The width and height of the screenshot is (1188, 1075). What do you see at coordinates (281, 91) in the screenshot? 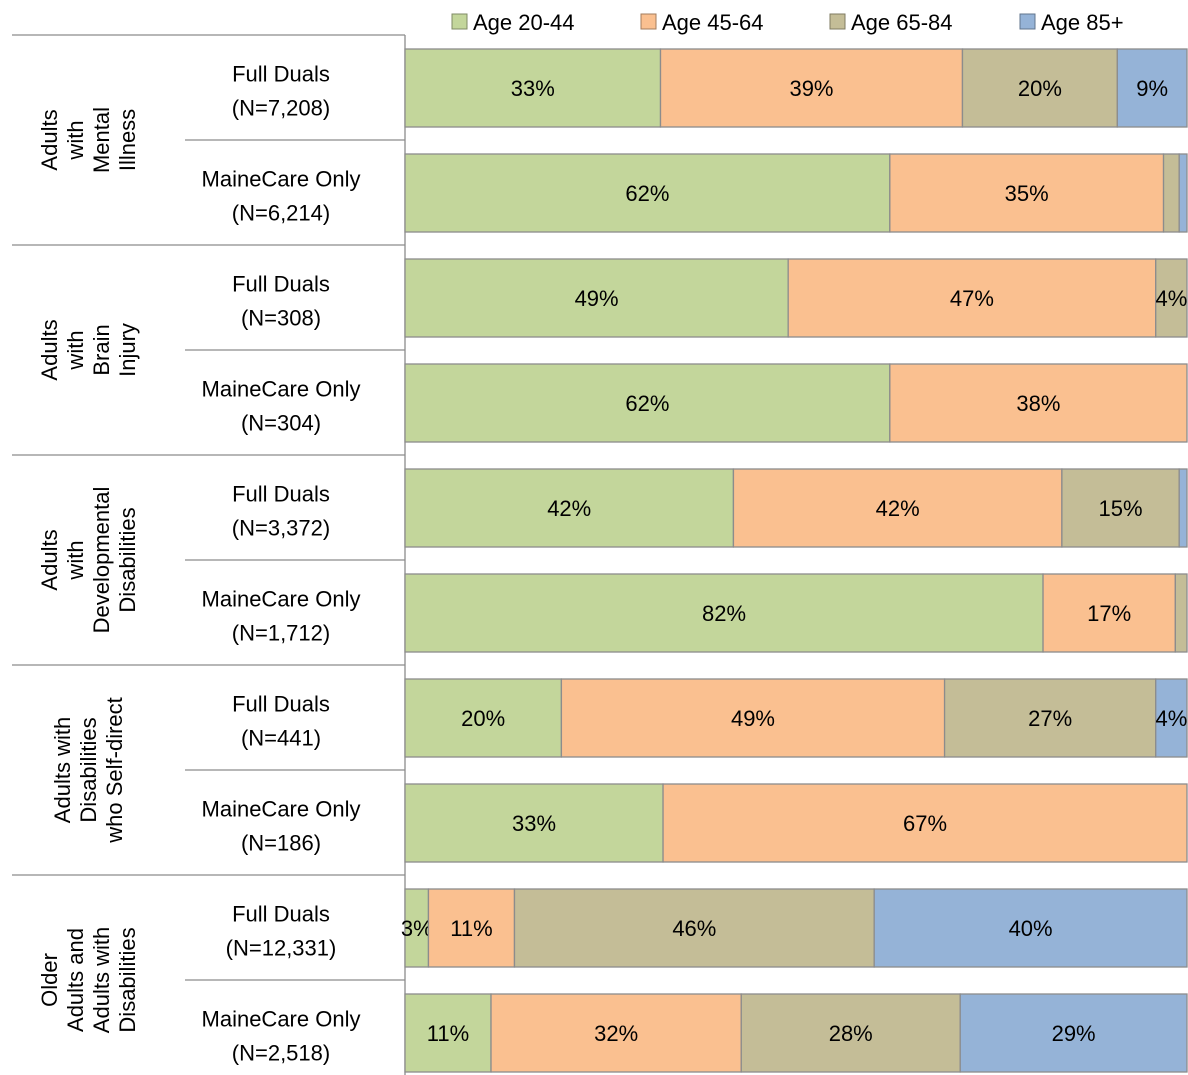
I see `bar-category-label: Full Duals (N=7,208)` at bounding box center [281, 91].